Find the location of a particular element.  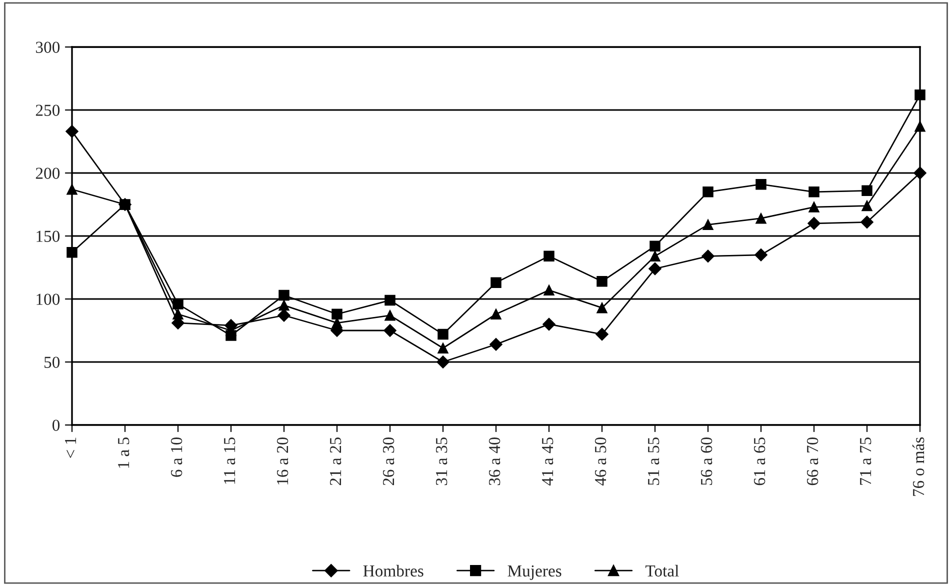

y-tick-label: 100 is located at coordinates (48, 299).